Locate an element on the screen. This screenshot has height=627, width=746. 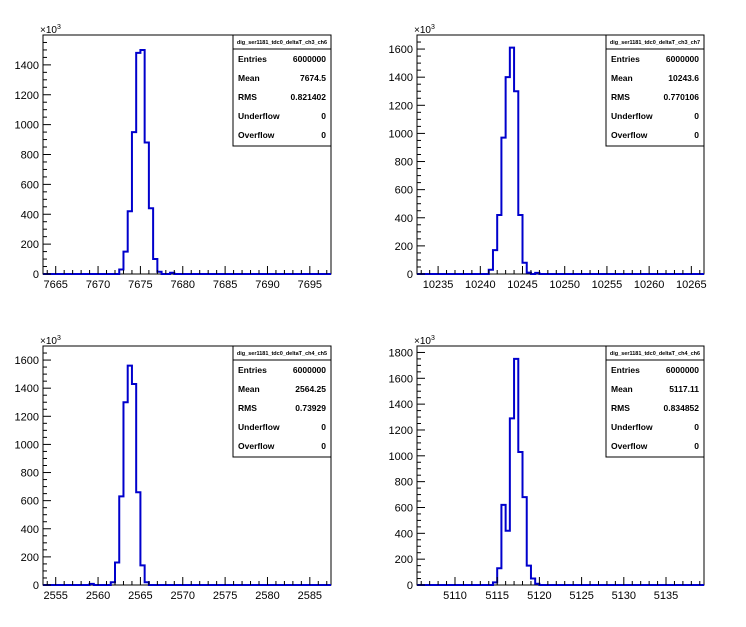
x-tick-label: 2575 is located at coordinates (225, 596).